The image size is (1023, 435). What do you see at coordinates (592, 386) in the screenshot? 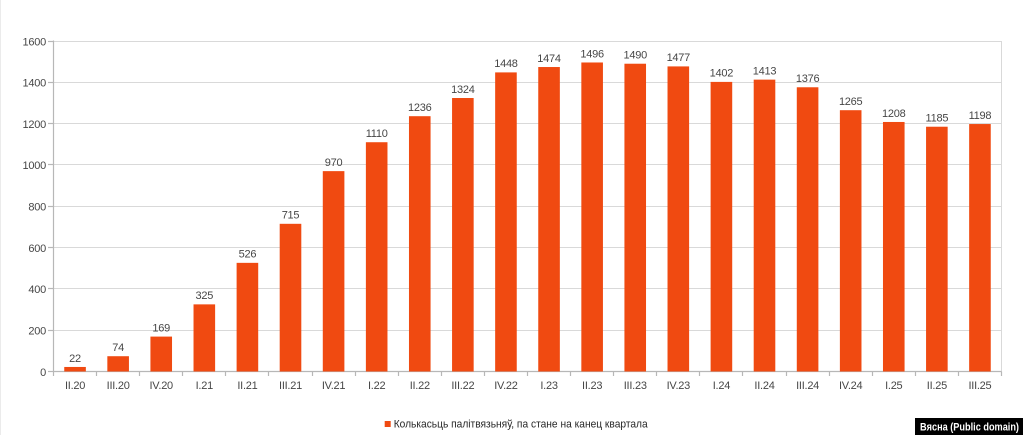
I see `svg-text: II.23` at bounding box center [592, 386].